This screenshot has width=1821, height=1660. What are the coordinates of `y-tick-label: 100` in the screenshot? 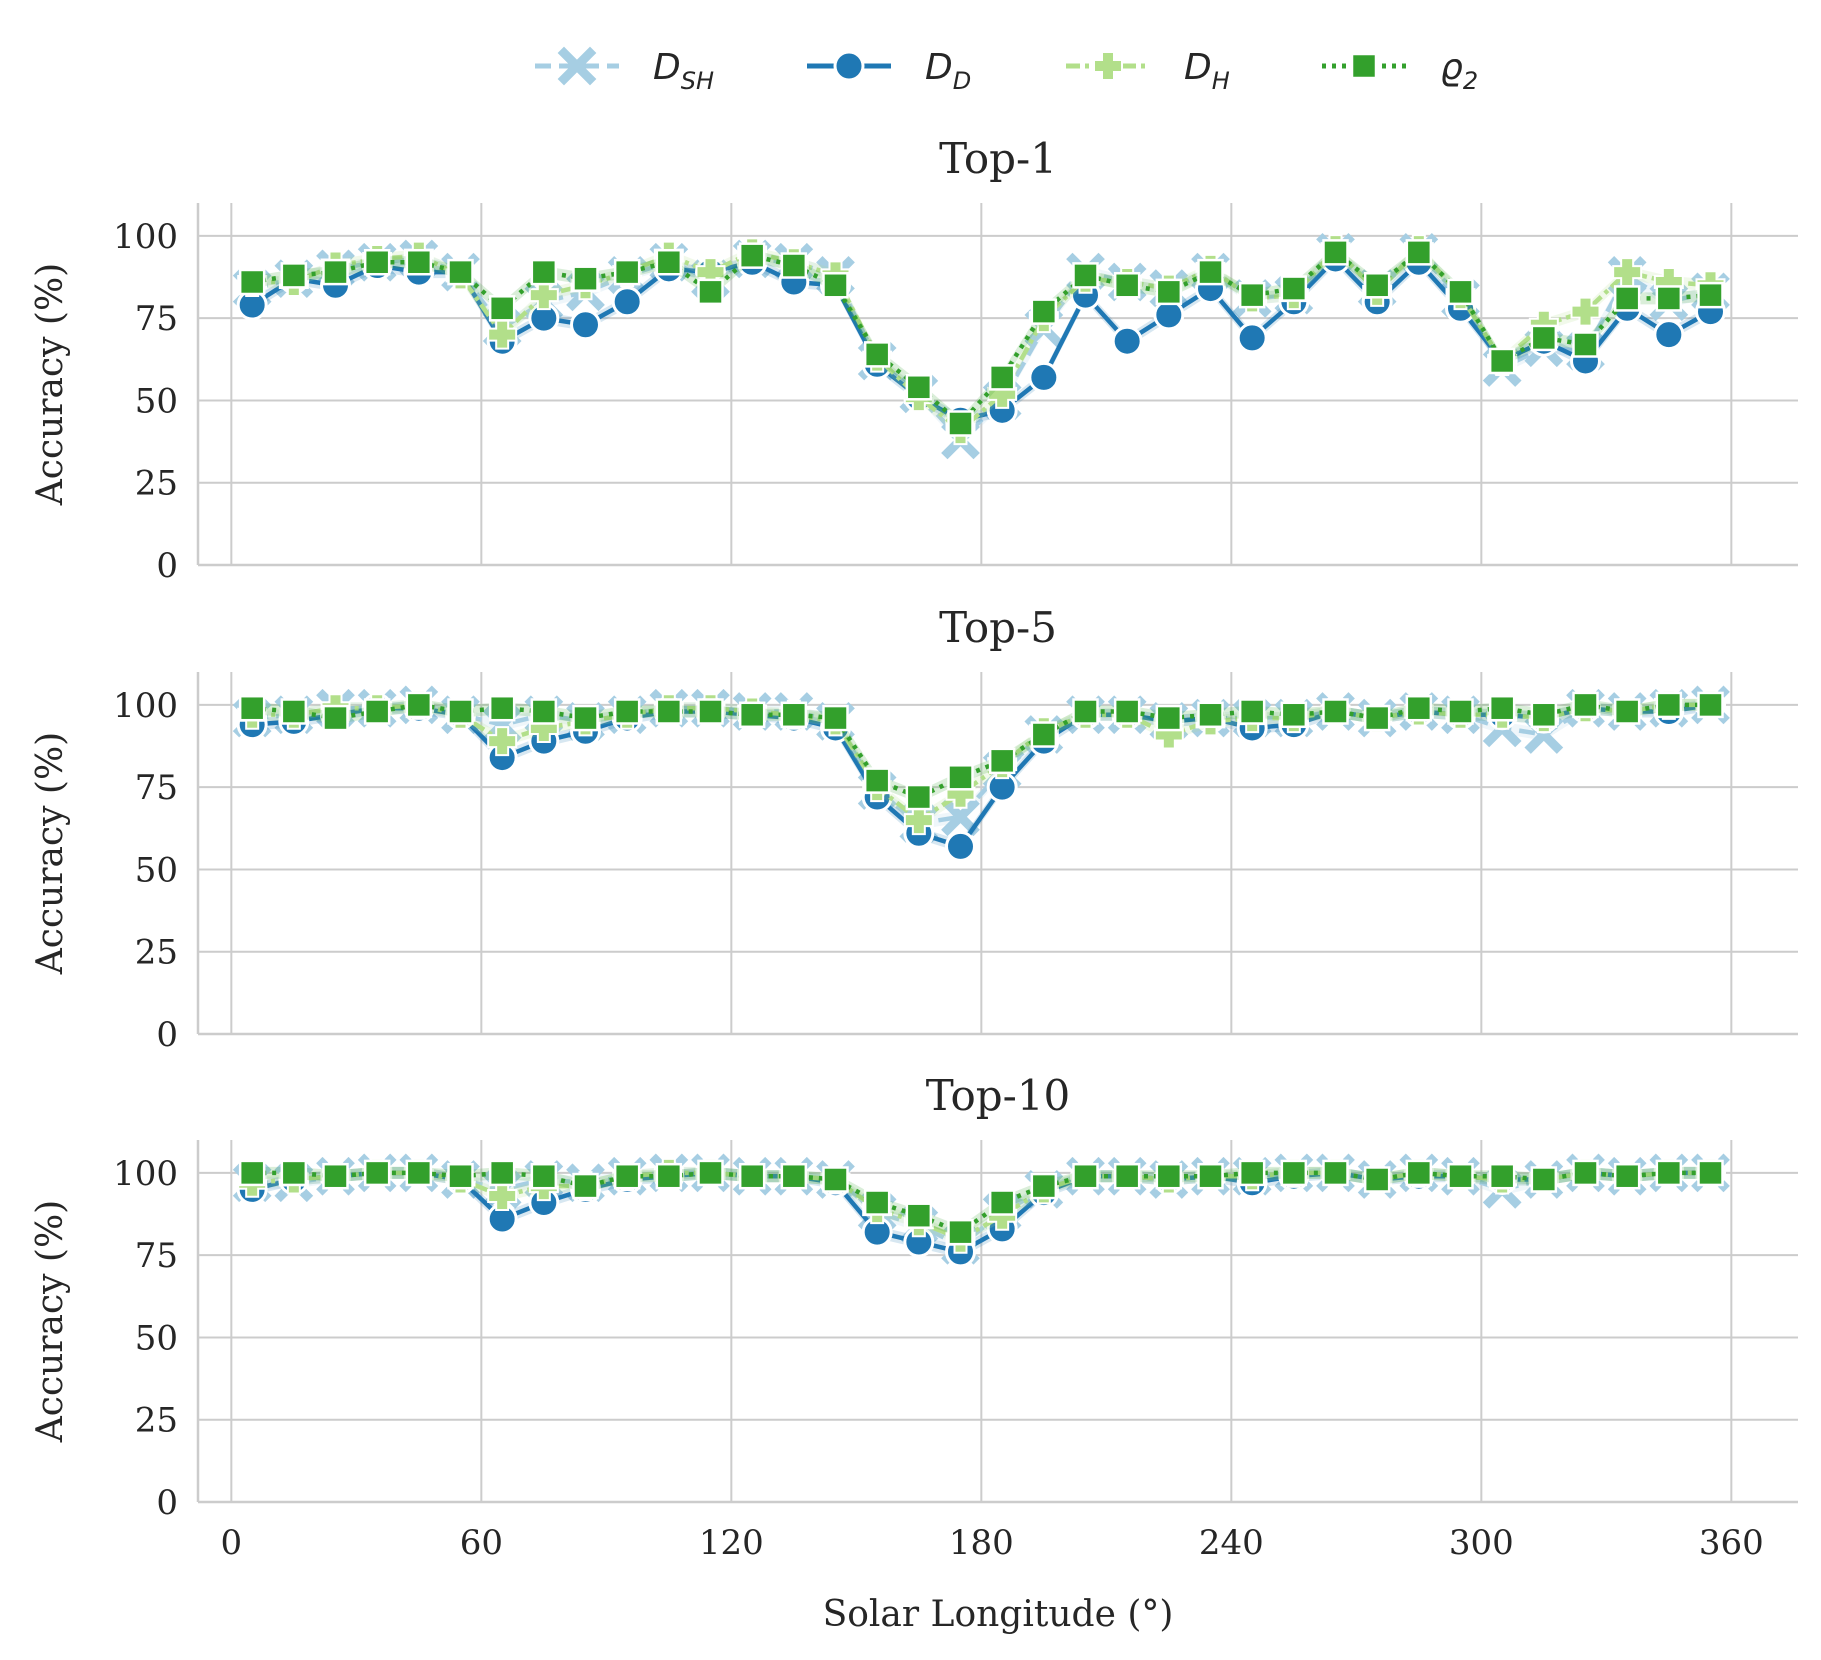 It's located at (145, 706).